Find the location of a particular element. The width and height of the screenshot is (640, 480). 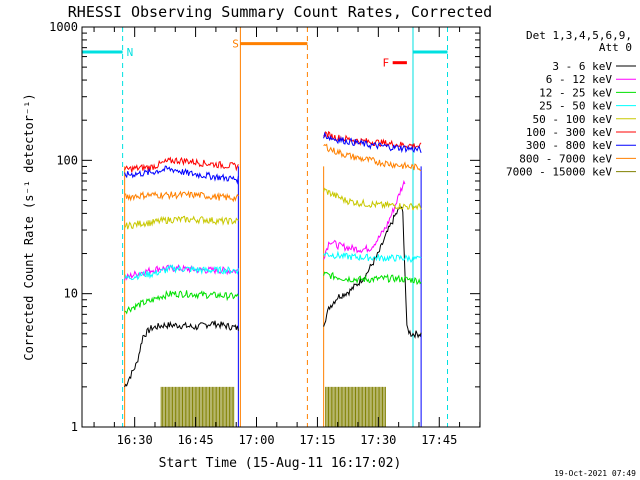

legend-label: 100 - 300 keV is located at coordinates (569, 132).